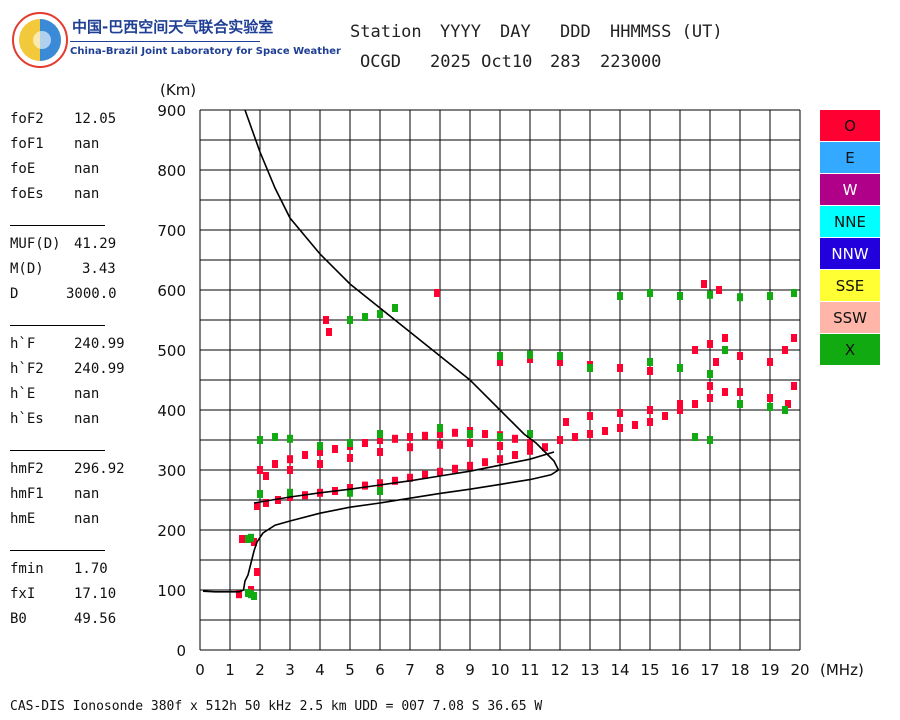 The width and height of the screenshot is (900, 720). Describe the element at coordinates (515, 32) in the screenshot. I see `header-label-day: DAY` at that location.